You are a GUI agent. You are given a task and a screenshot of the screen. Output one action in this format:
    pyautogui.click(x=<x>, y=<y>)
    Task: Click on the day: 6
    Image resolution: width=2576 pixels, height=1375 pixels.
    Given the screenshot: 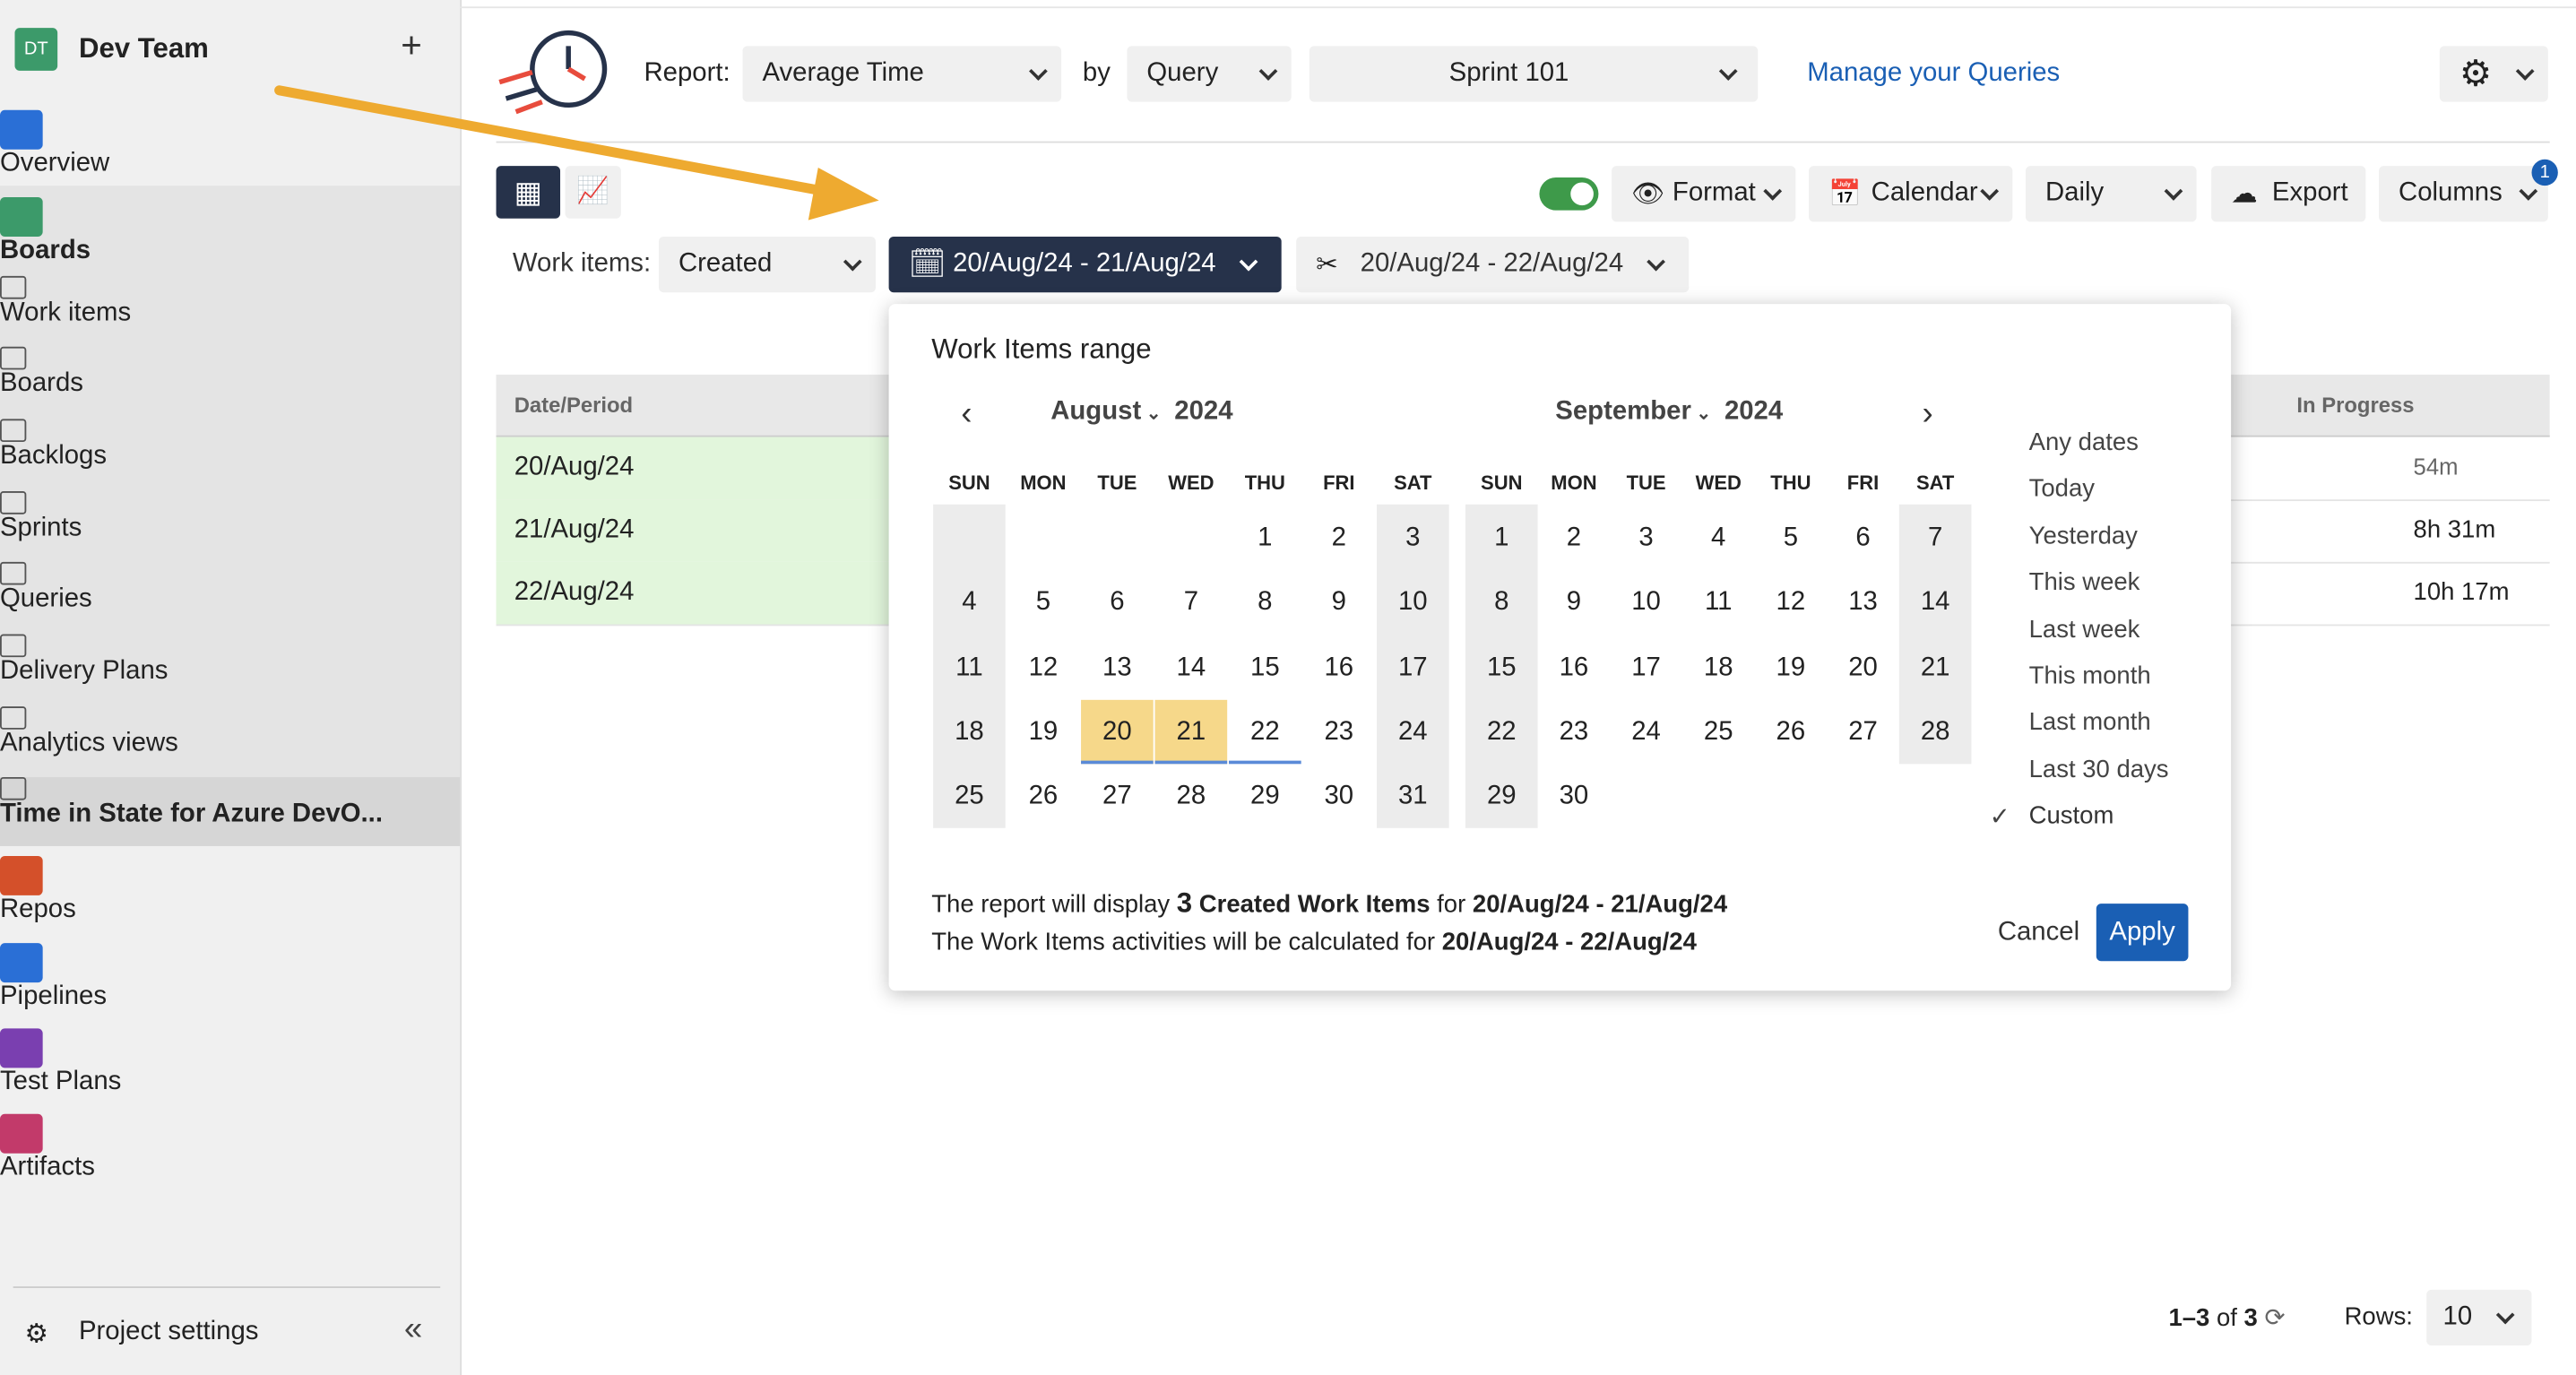 What is the action you would take?
    pyautogui.click(x=1117, y=602)
    